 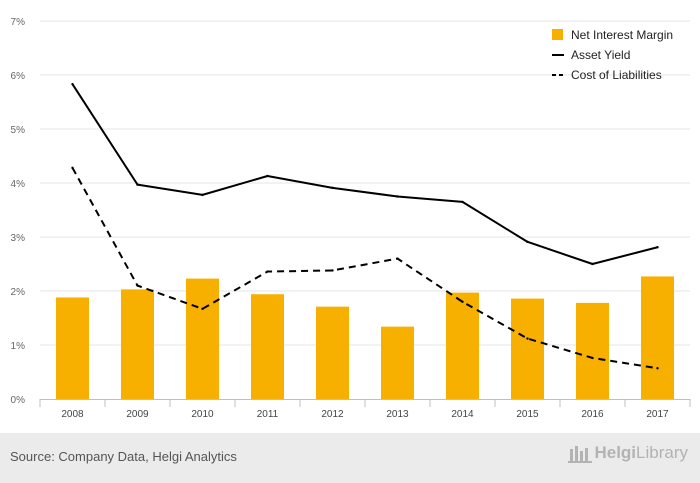 What do you see at coordinates (18, 130) in the screenshot?
I see `y-tick-label: 5%` at bounding box center [18, 130].